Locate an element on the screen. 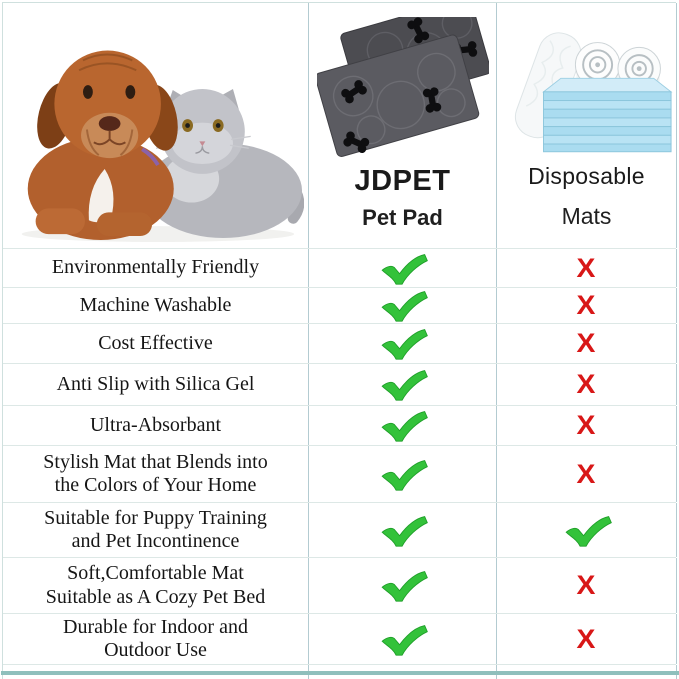 Image resolution: width=679 pixels, height=679 pixels. table-row: Ultra-Absorbant X X is located at coordinates (340, 426).